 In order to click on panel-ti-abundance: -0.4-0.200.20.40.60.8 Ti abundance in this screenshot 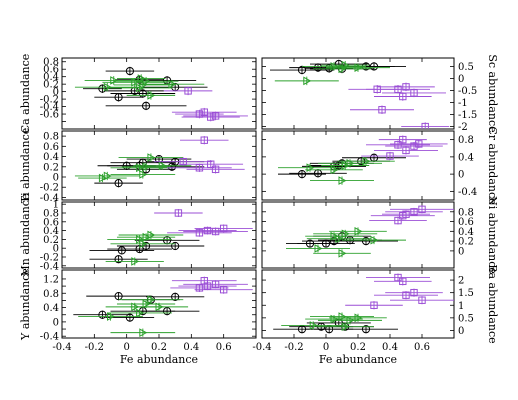, I will do `click(138, 166)`.